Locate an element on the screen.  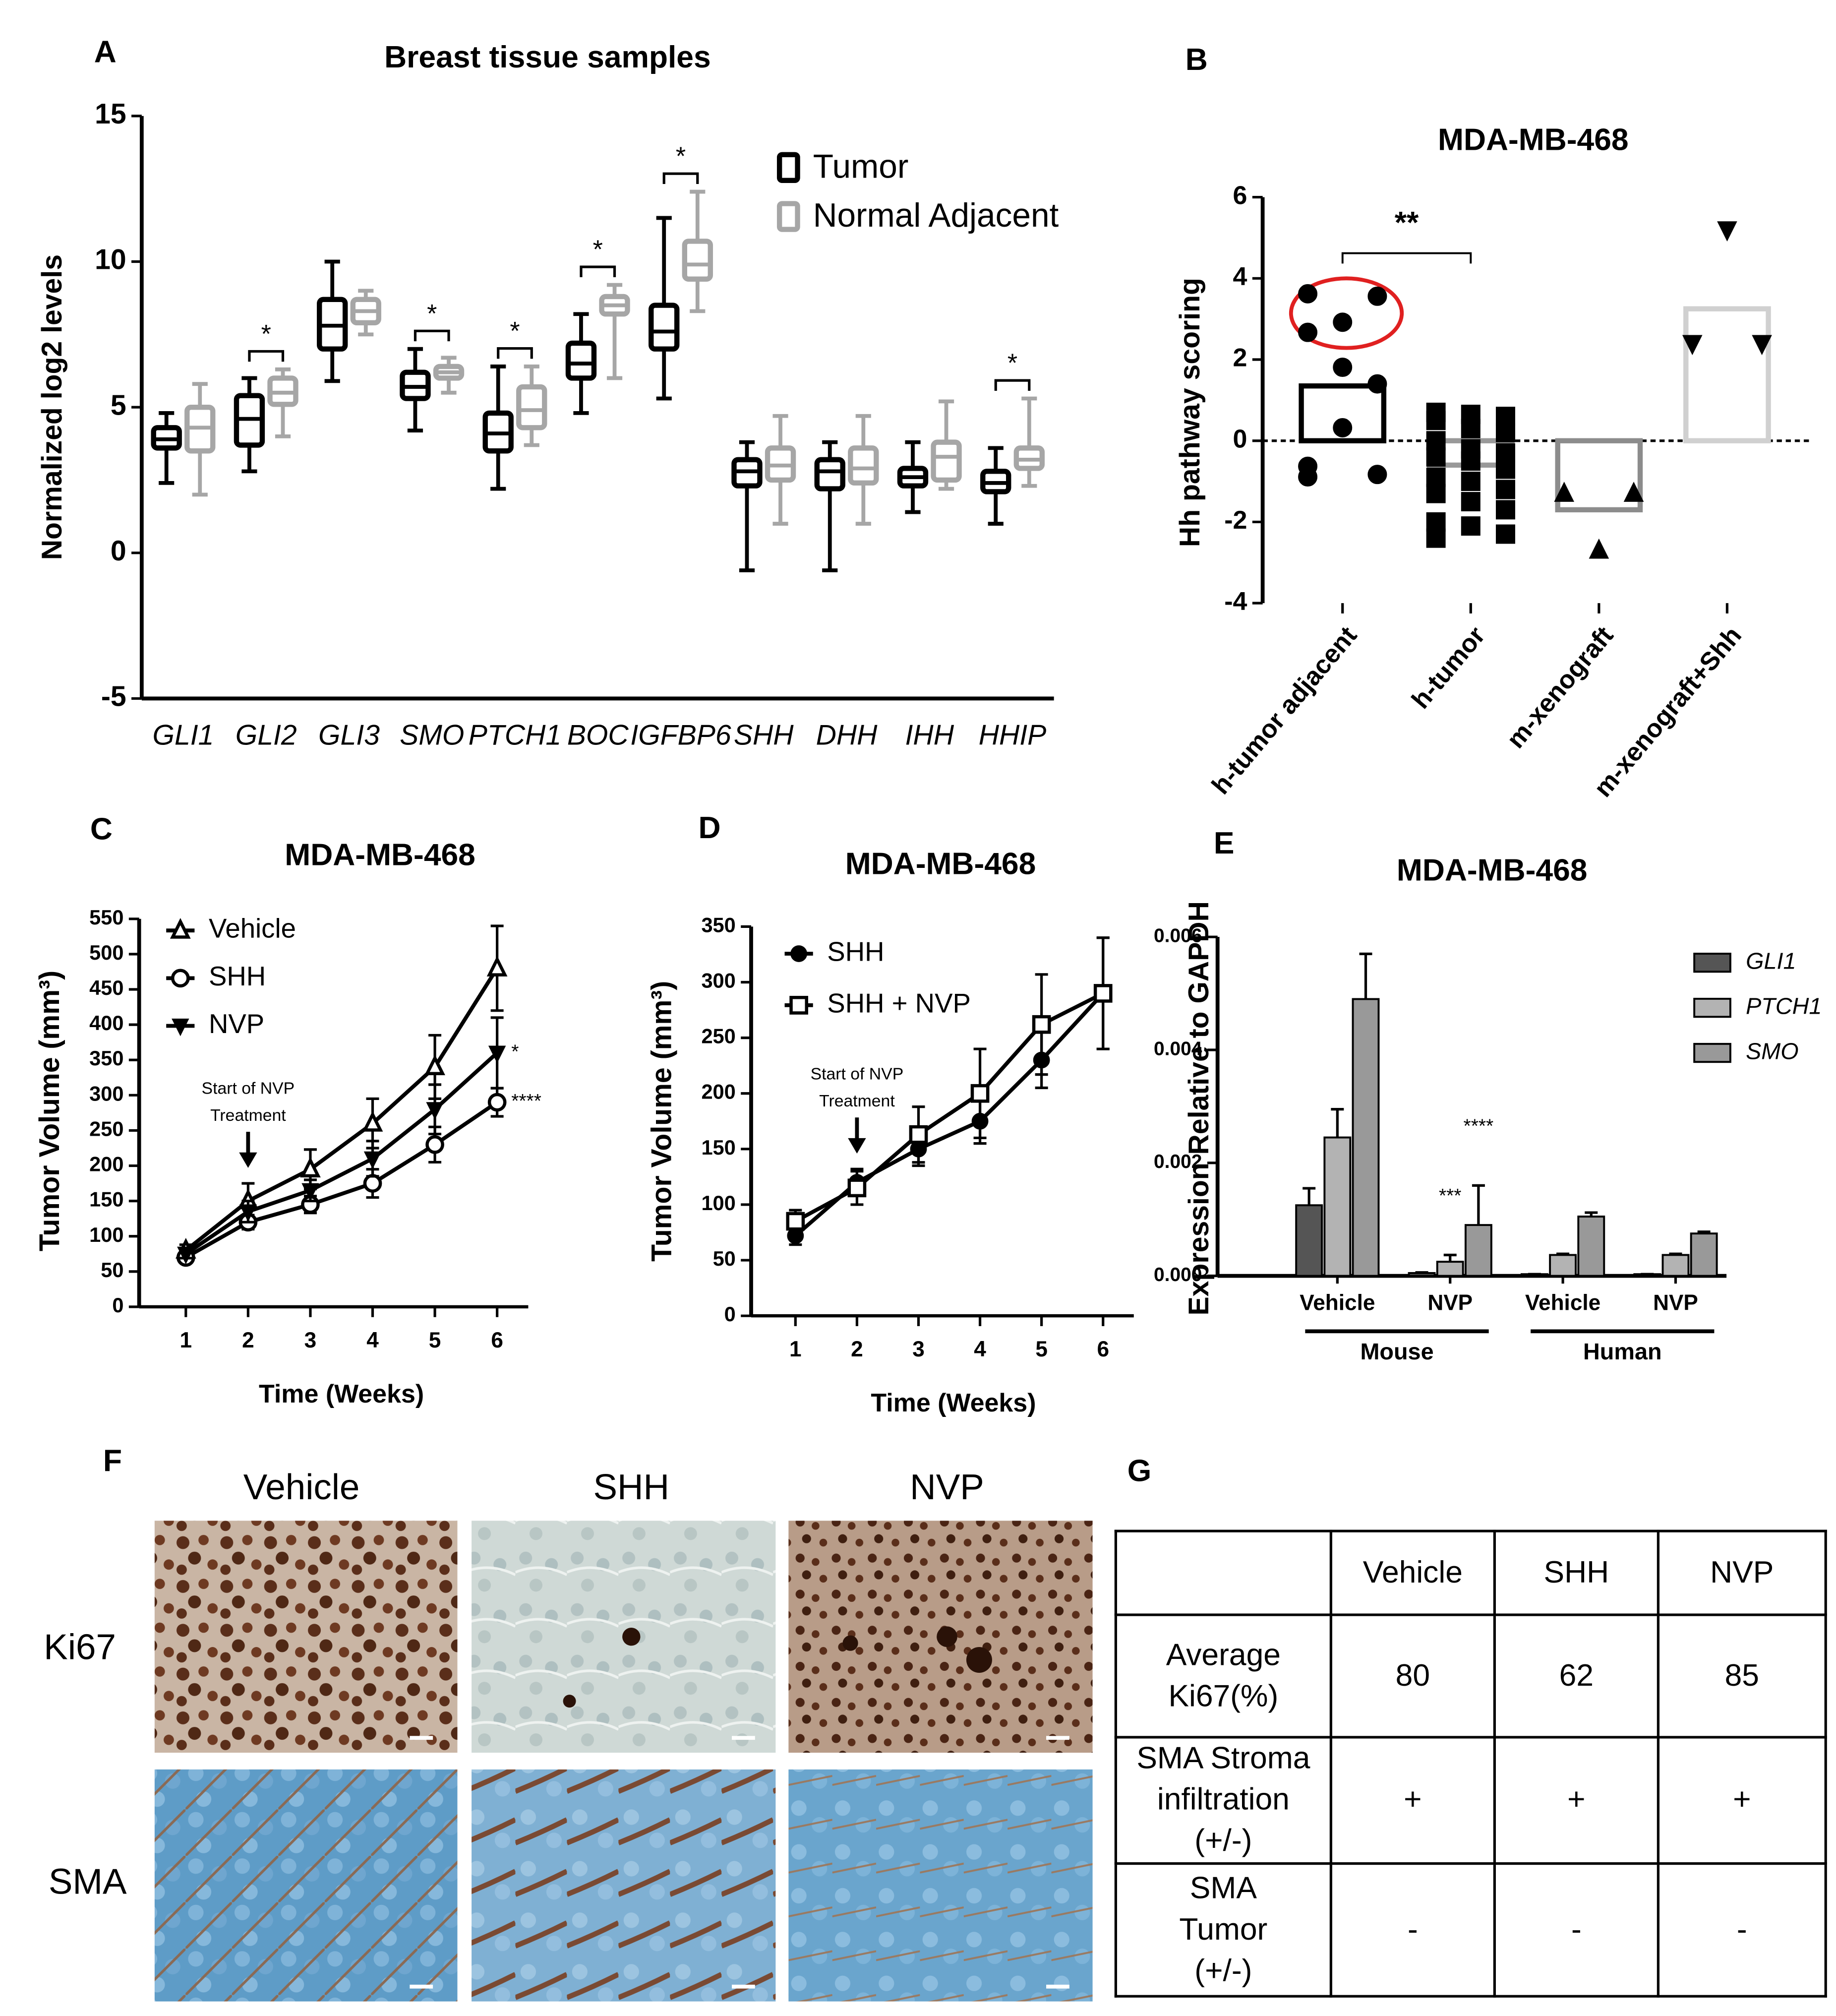
scale-bars is located at coordinates (739, 1862).